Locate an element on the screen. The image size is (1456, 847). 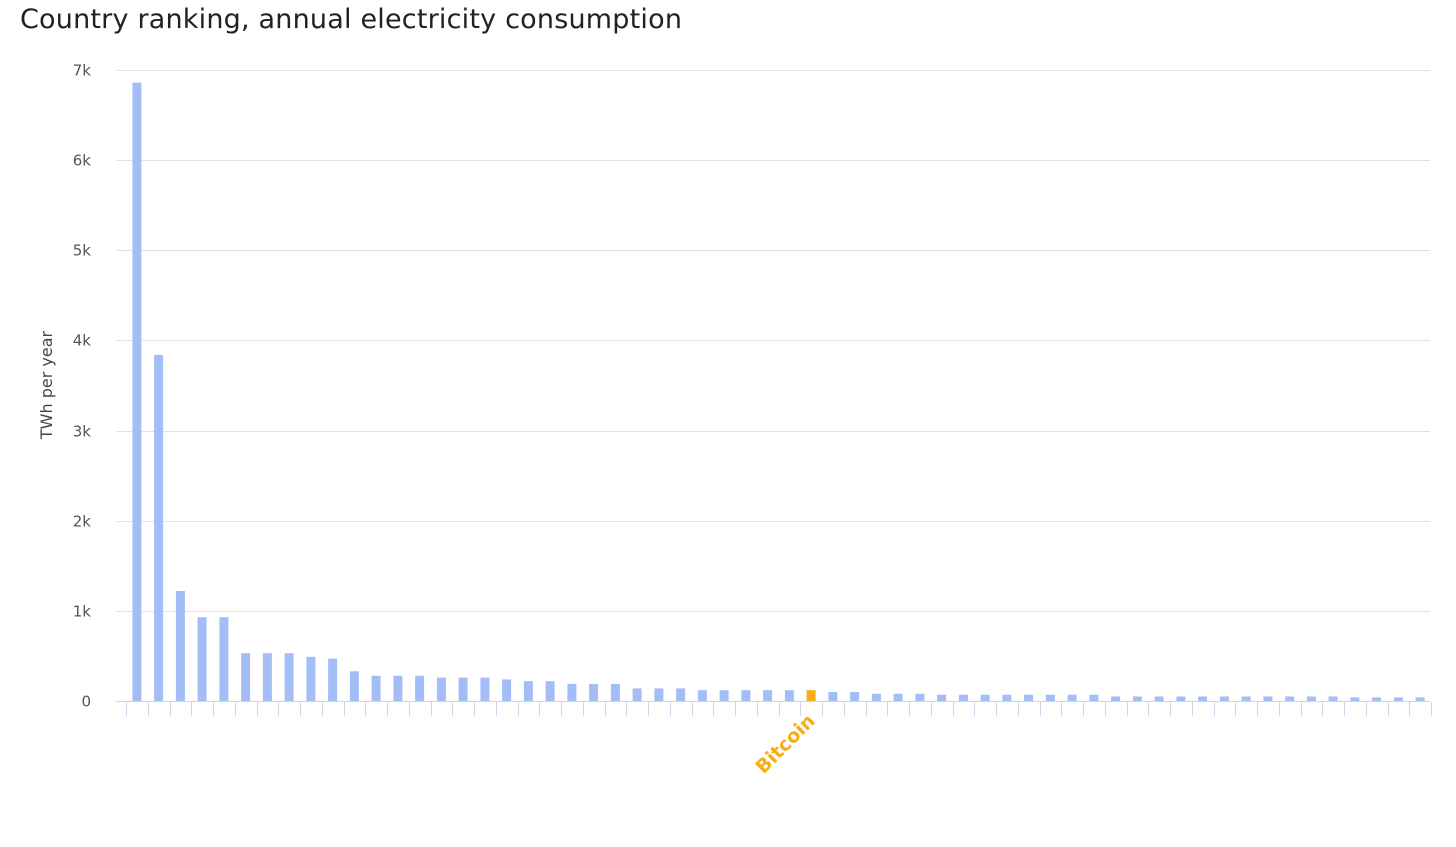
y-axis-title: TWh per year is located at coordinates (46, 385).